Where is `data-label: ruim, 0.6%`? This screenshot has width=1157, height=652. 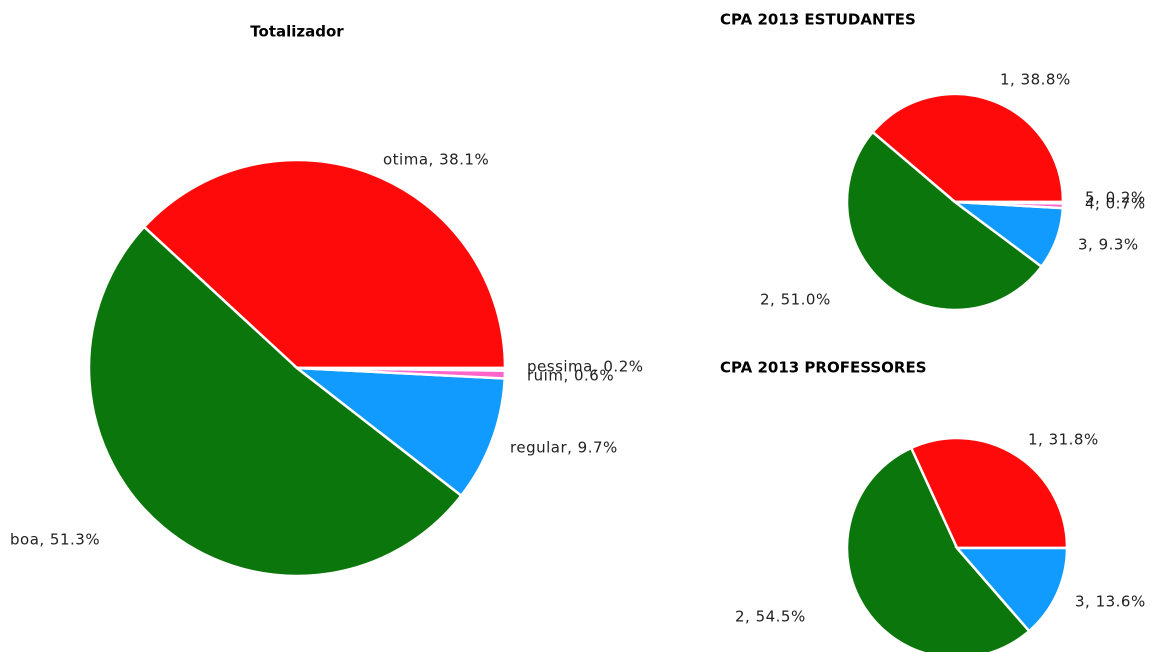 data-label: ruim, 0.6% is located at coordinates (570, 376).